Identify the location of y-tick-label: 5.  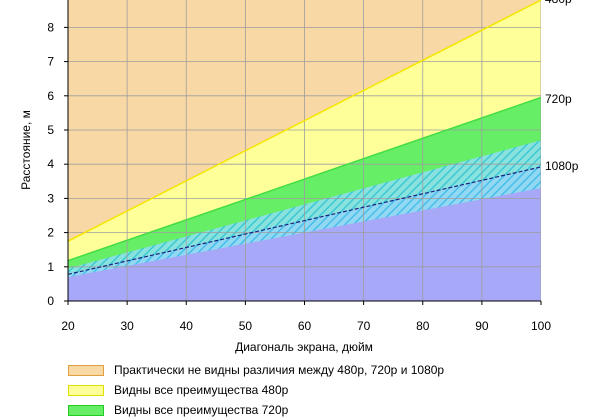
(50, 130).